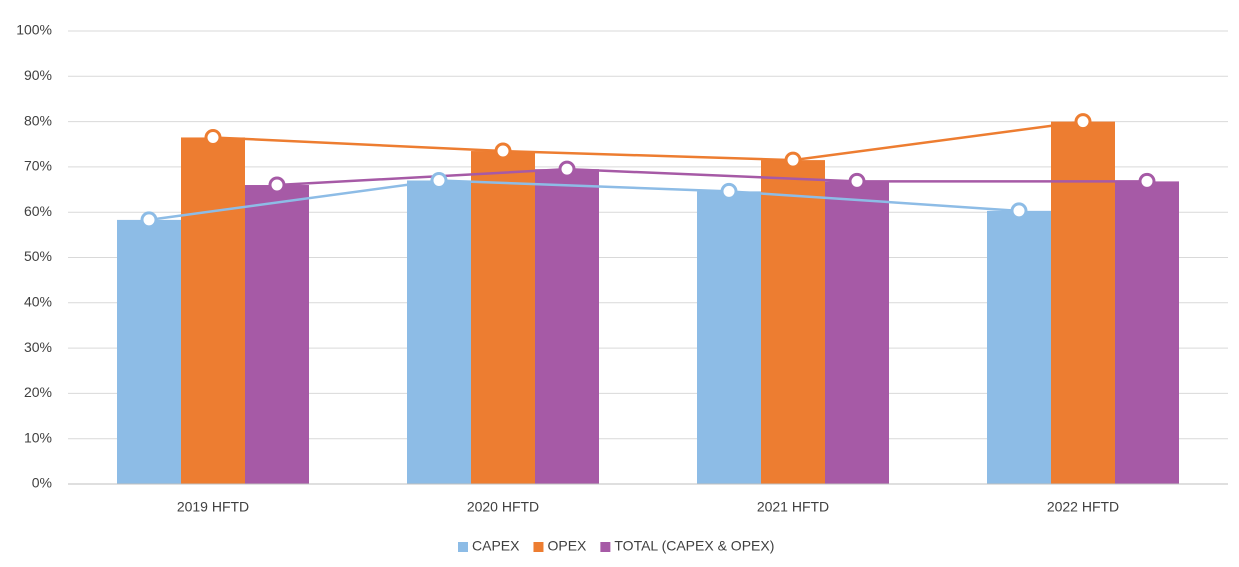 The height and width of the screenshot is (567, 1239). Describe the element at coordinates (567, 546) in the screenshot. I see `legend-label: OPEX` at that location.